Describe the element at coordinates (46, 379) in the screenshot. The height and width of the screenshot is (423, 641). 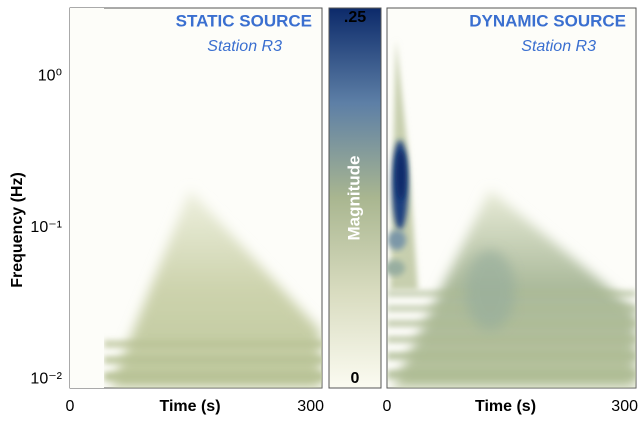
I see `y-tick-label: 10⁻²` at that location.